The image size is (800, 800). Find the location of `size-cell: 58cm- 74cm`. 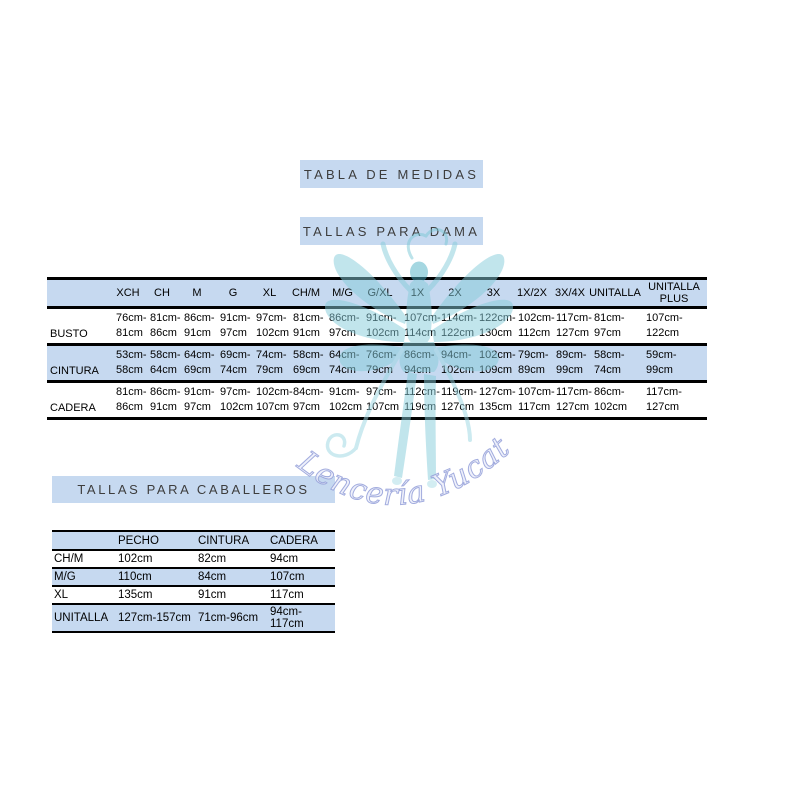

size-cell: 58cm- 74cm is located at coordinates (609, 362).